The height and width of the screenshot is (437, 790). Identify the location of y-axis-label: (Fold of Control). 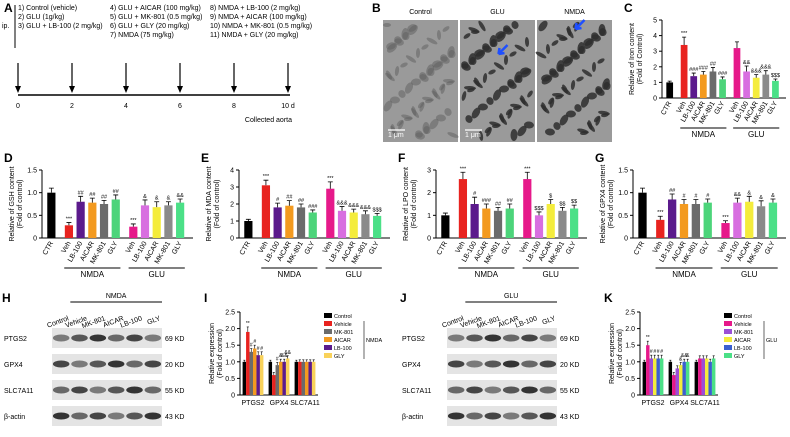
(640, 59).